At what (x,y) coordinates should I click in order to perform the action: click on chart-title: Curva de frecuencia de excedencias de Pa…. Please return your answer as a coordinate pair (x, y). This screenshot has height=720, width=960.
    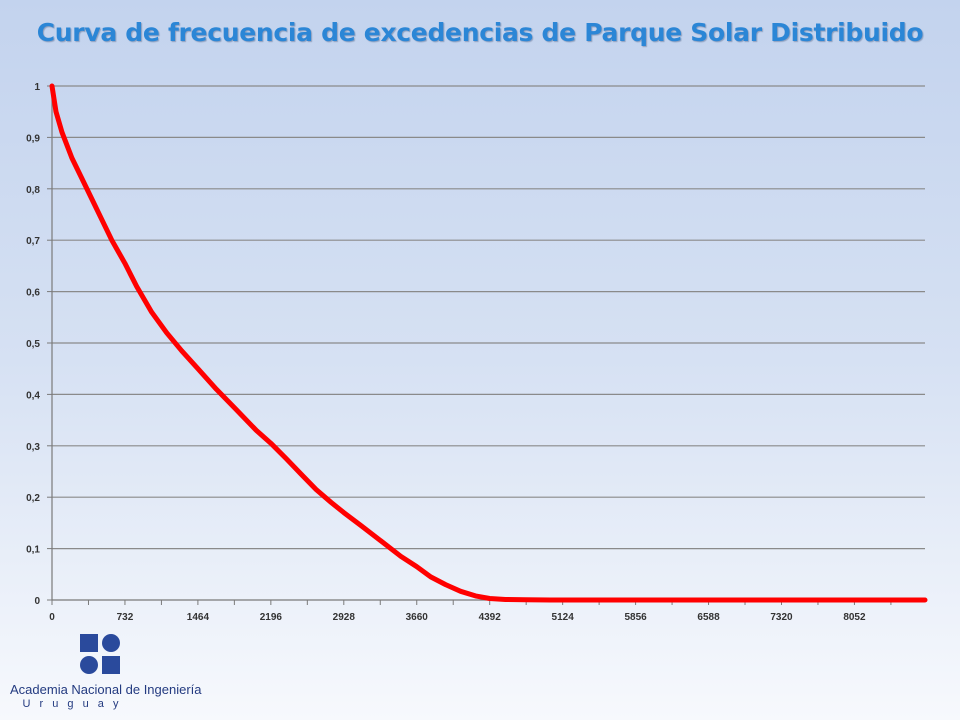
    Looking at the image, I should click on (480, 32).